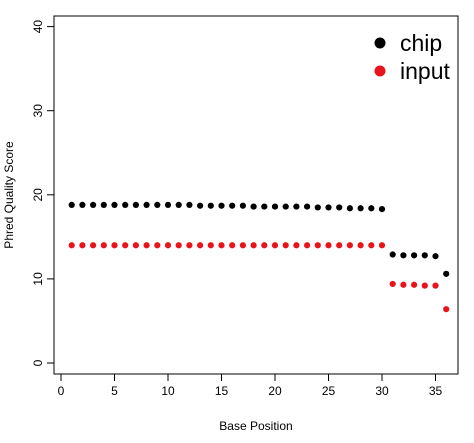 The height and width of the screenshot is (443, 474). What do you see at coordinates (38, 27) in the screenshot?
I see `y-tick-label: 40` at bounding box center [38, 27].